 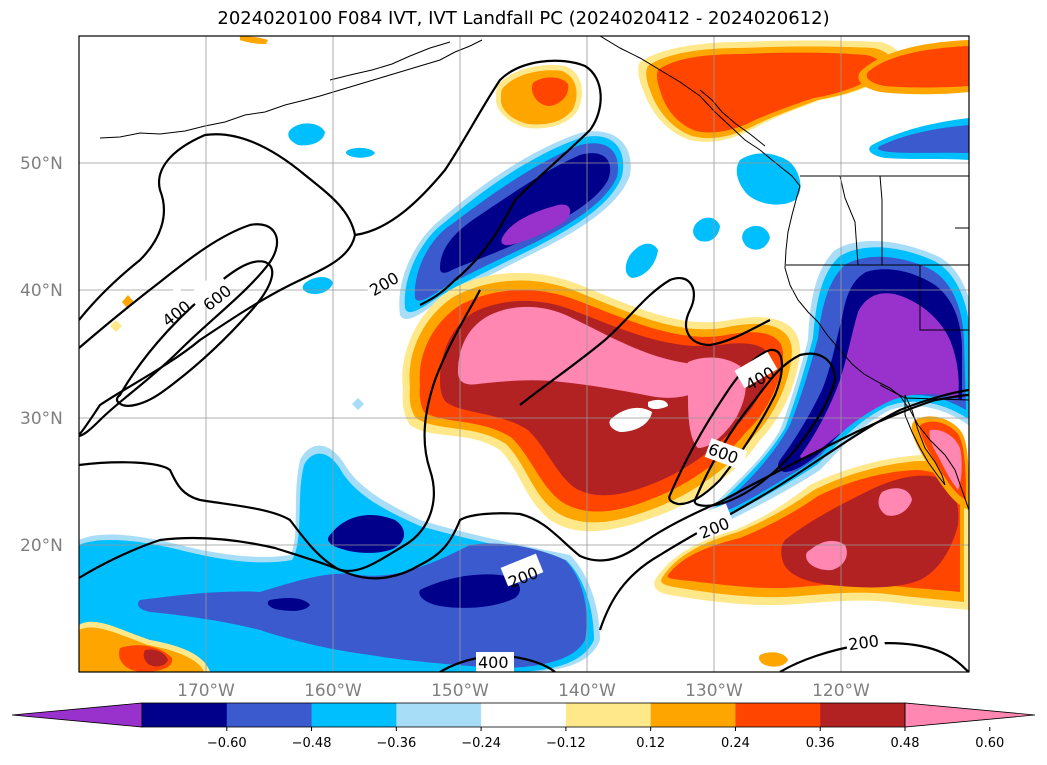 What do you see at coordinates (863, 642) in the screenshot?
I see `contour-label: 200` at bounding box center [863, 642].